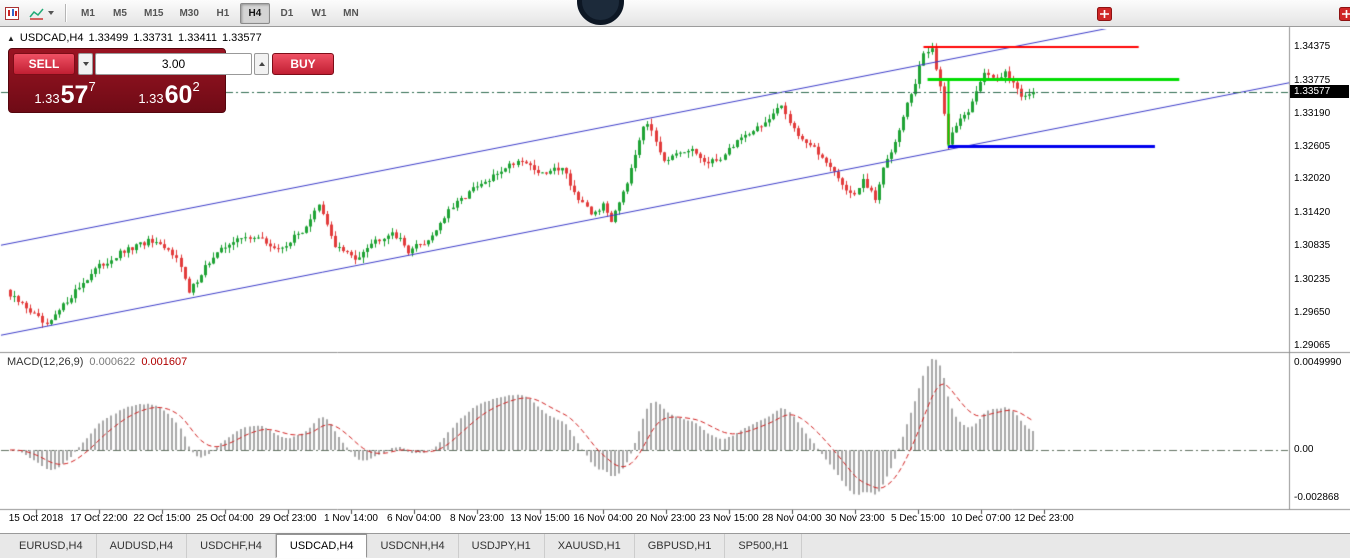  What do you see at coordinates (477, 518) in the screenshot?
I see `time-axis-label: 8 Nov 23:00` at bounding box center [477, 518].